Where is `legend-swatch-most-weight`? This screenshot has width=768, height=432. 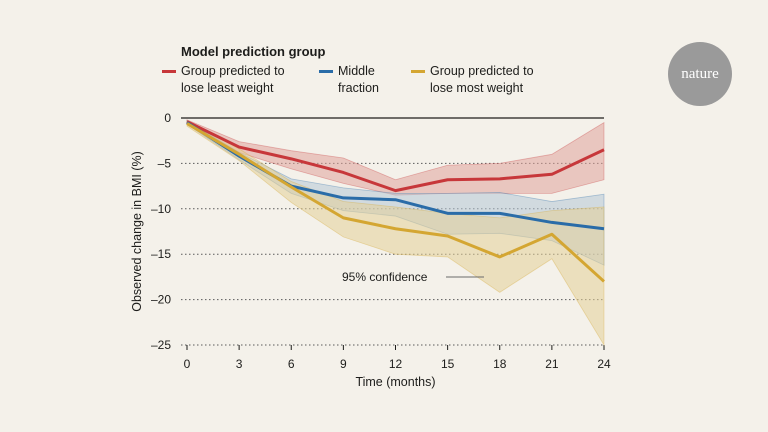
legend-swatch-most-weight is located at coordinates (418, 71).